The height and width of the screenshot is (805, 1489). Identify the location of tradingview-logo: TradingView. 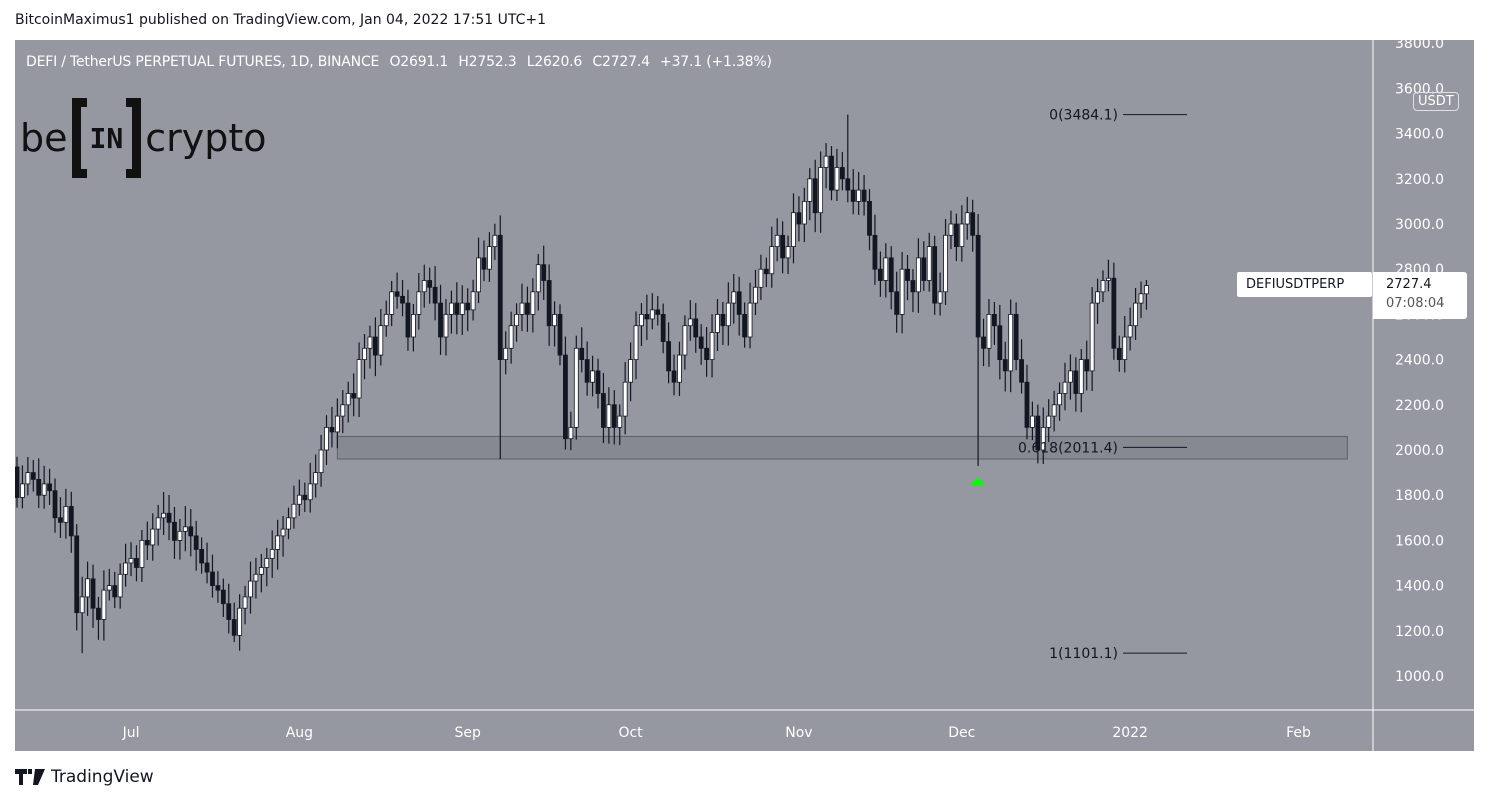
(84, 777).